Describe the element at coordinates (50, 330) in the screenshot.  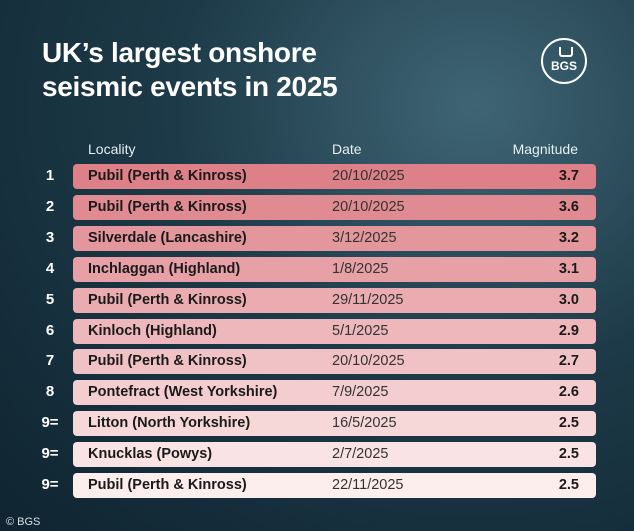
I see `rank: 6` at that location.